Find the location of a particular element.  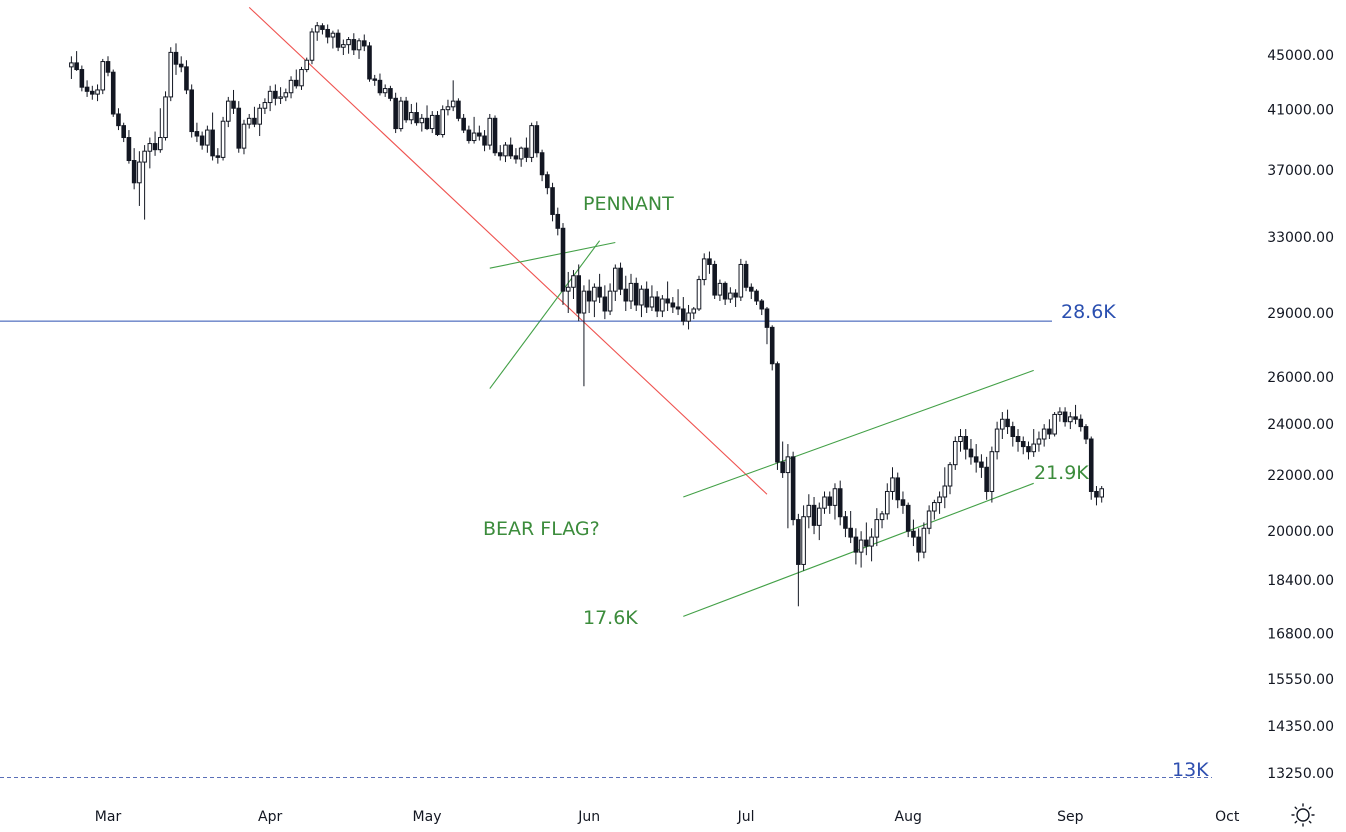

x-tick-label: Aug is located at coordinates (908, 817).